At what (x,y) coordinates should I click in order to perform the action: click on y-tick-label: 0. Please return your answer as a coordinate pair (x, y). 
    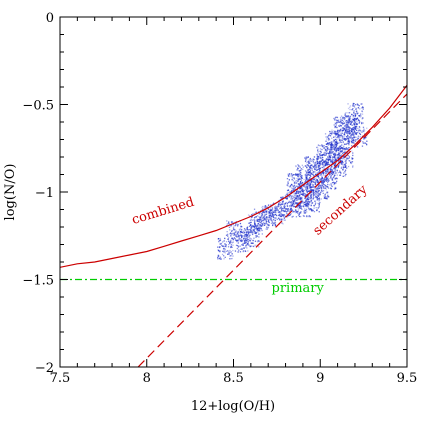
    Looking at the image, I should click on (50, 18).